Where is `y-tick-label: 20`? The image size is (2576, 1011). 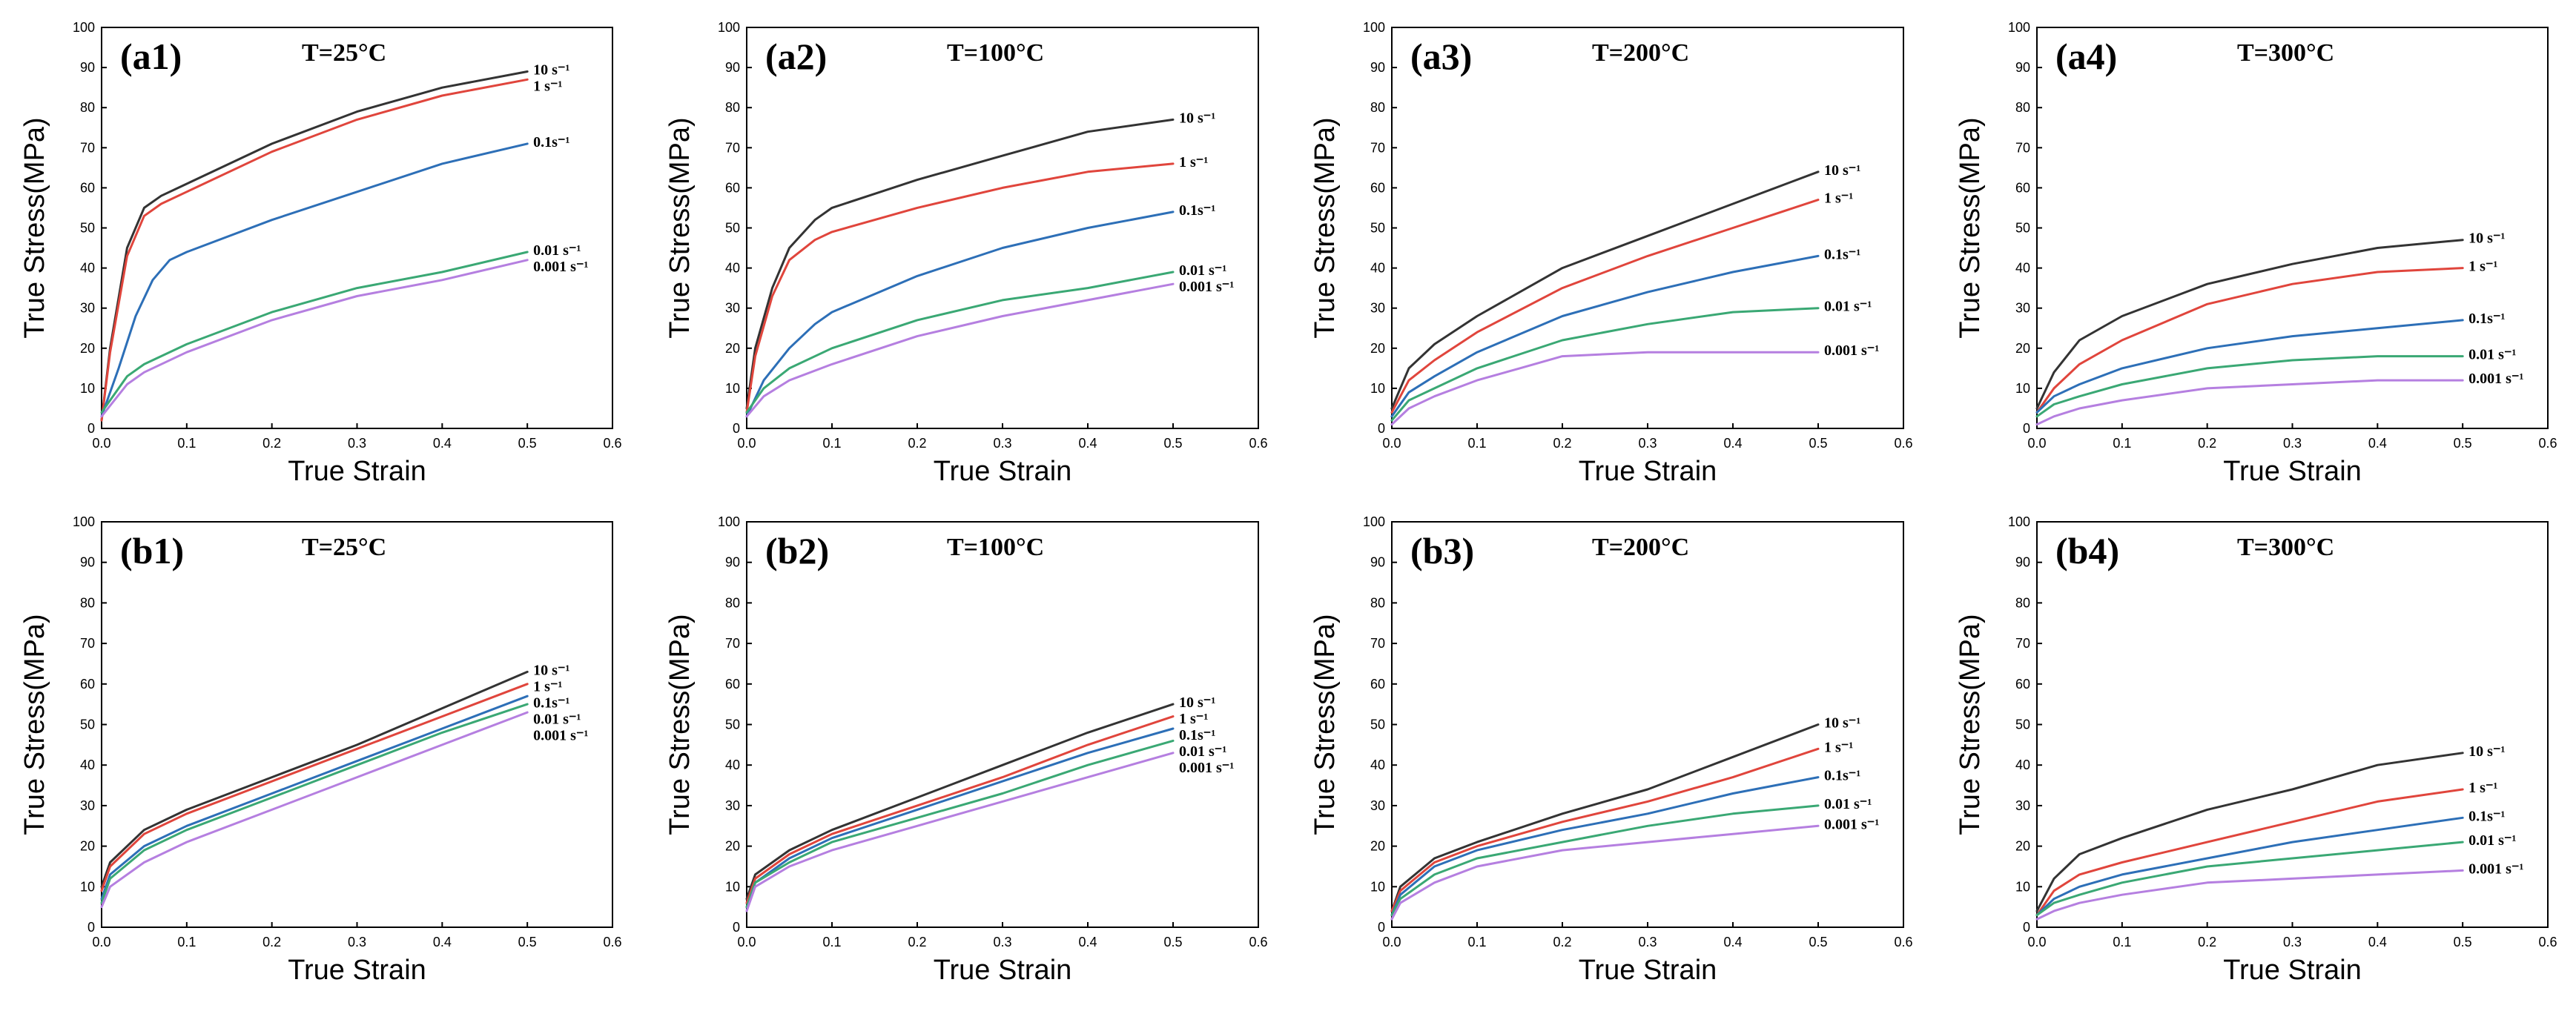
y-tick-label: 20 is located at coordinates (732, 846).